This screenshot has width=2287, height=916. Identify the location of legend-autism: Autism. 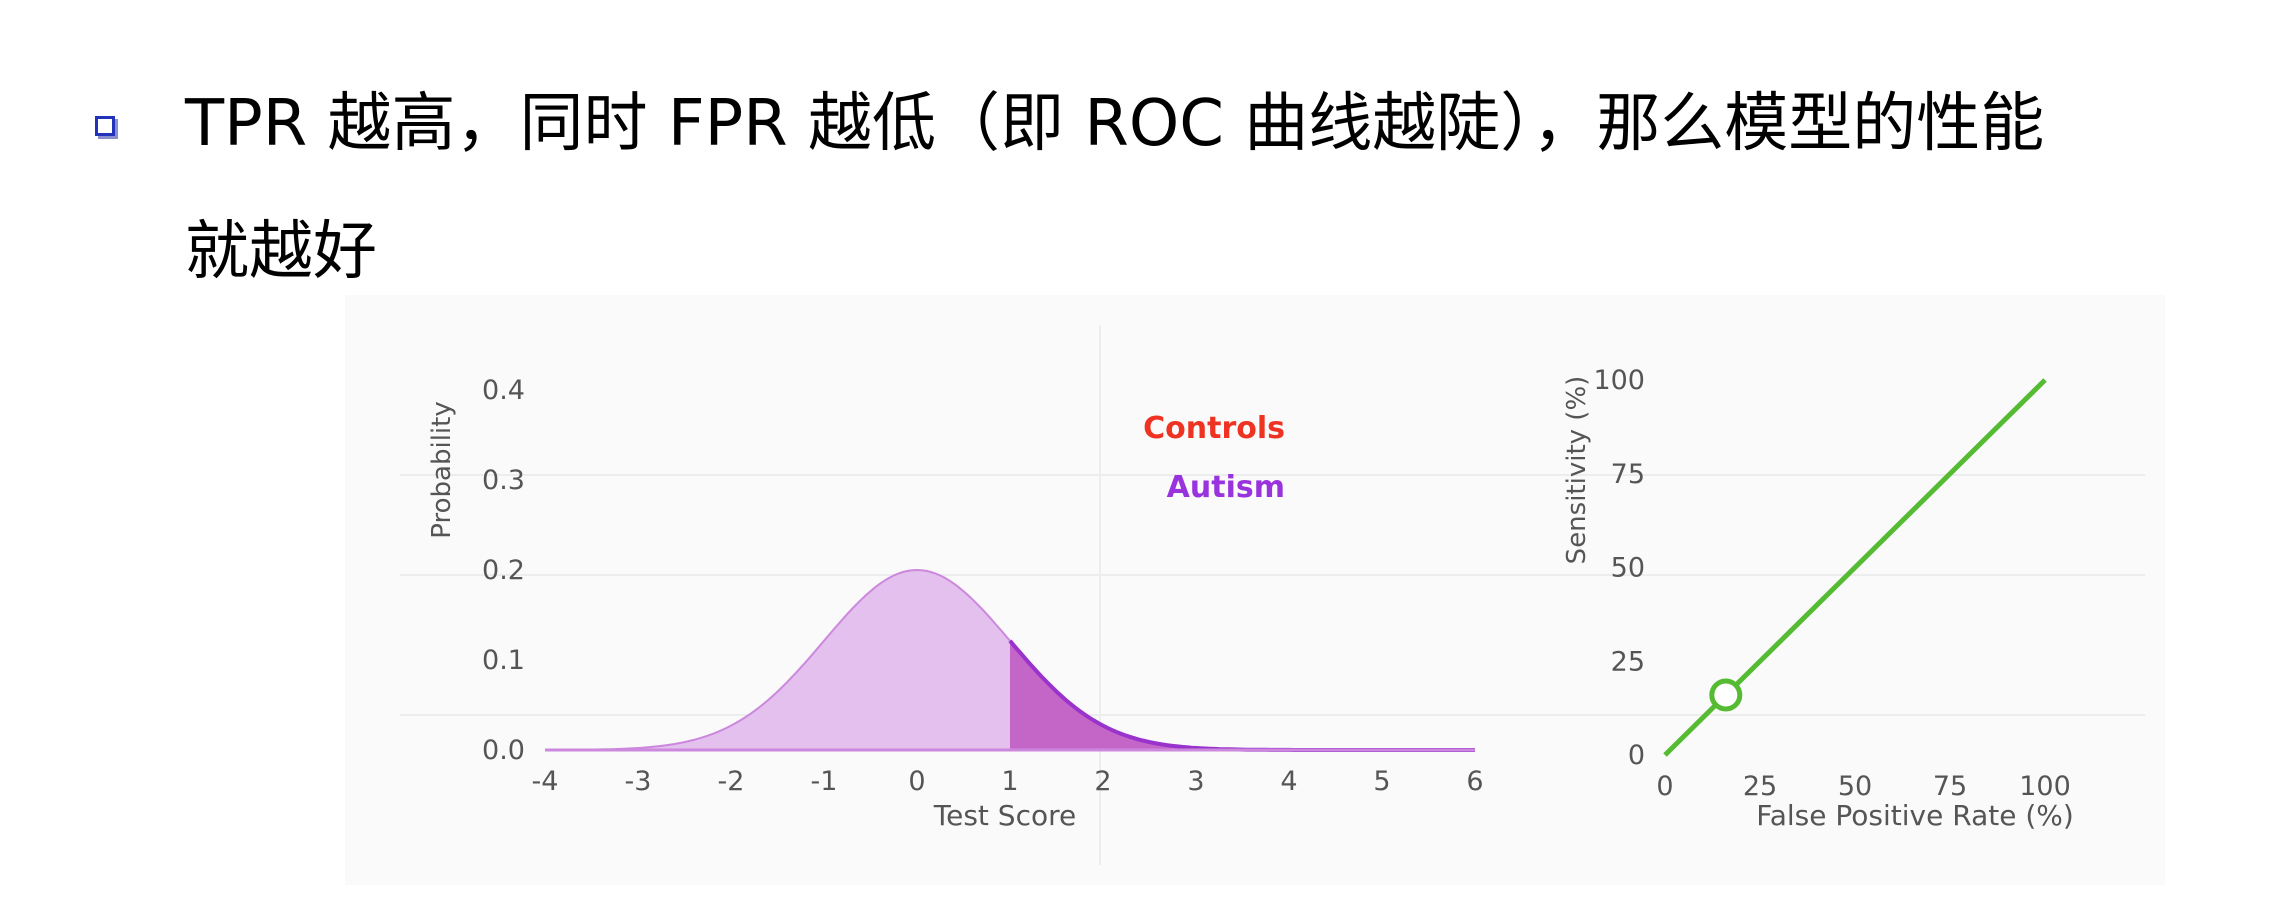
(1226, 487).